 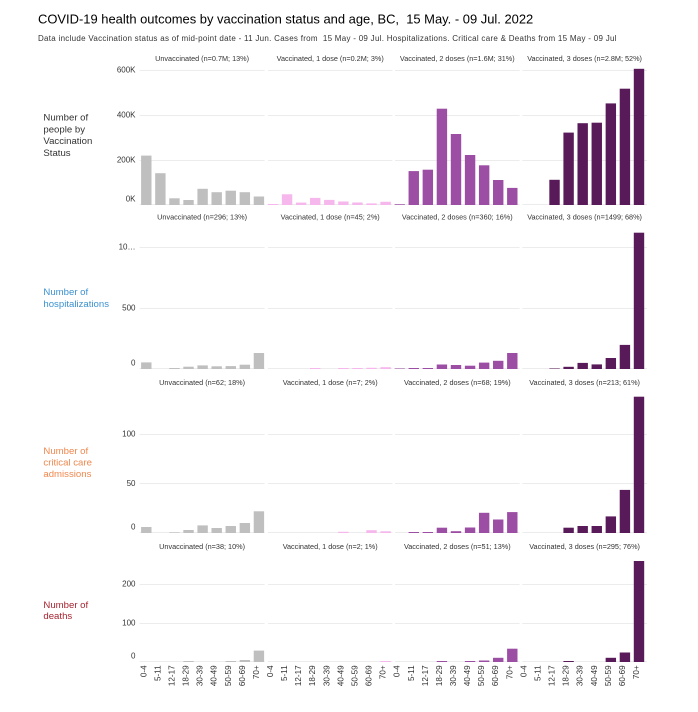 I want to click on svg-text:Vaccinated, 2 doses (n=1.6M; 3: Vaccinated, 2 doses (n=1.6M; 31%), so click(x=457, y=58).